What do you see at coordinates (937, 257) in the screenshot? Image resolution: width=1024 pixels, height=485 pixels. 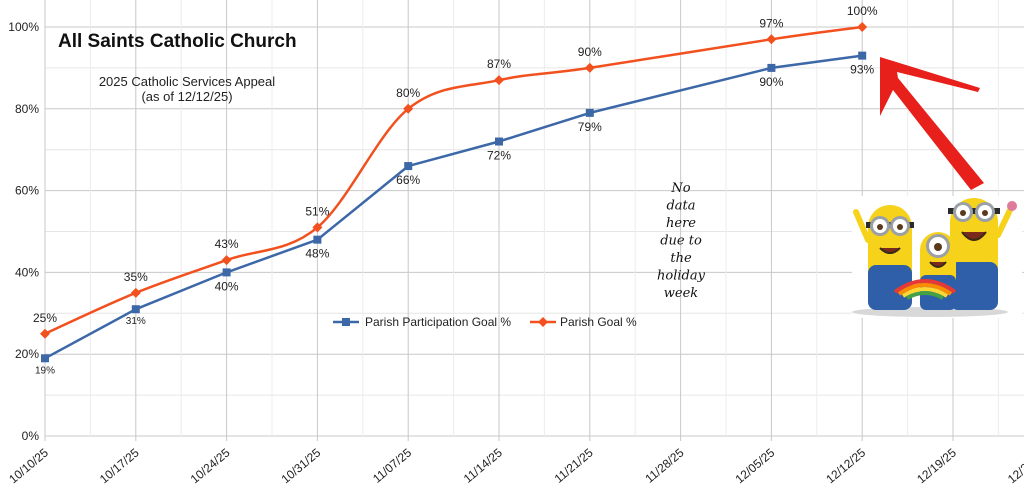 I see `minions-illustration` at bounding box center [937, 257].